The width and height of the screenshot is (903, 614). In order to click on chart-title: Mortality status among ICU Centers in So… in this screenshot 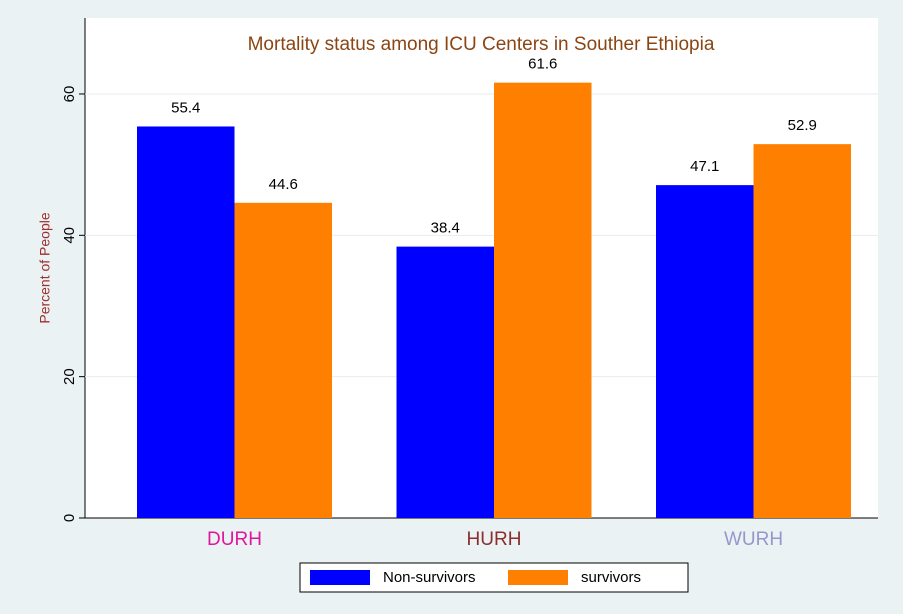, I will do `click(481, 44)`.